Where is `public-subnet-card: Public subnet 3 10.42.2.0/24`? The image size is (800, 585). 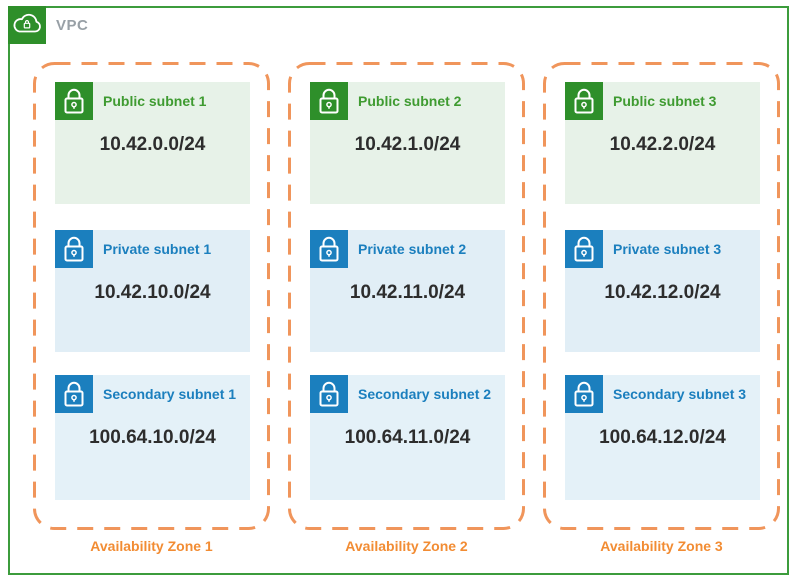 public-subnet-card: Public subnet 3 10.42.2.0/24 is located at coordinates (662, 143).